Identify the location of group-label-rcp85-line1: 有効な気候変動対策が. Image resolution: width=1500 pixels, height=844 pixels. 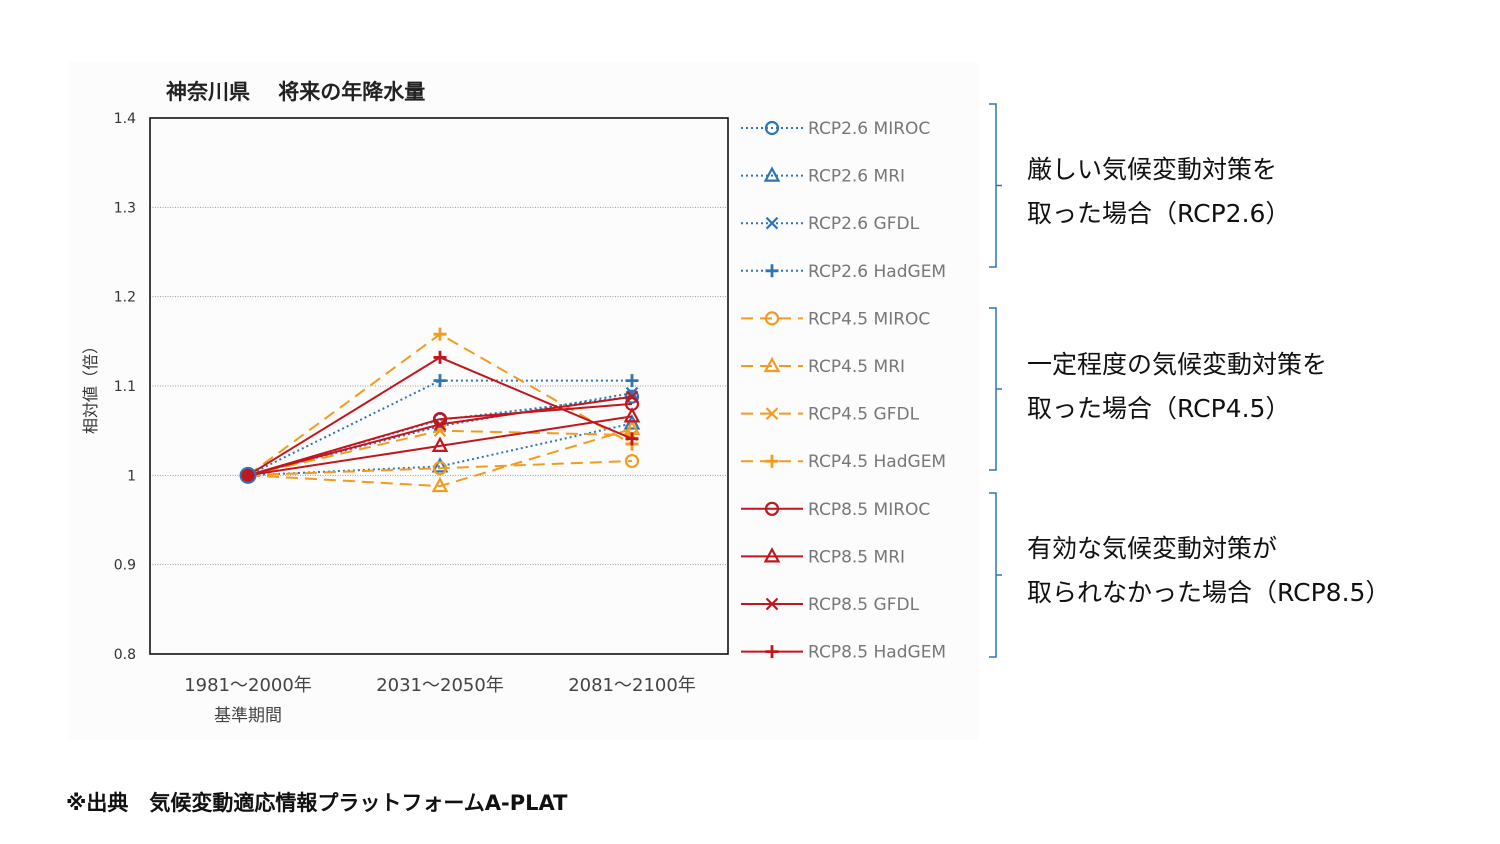
(1152, 548).